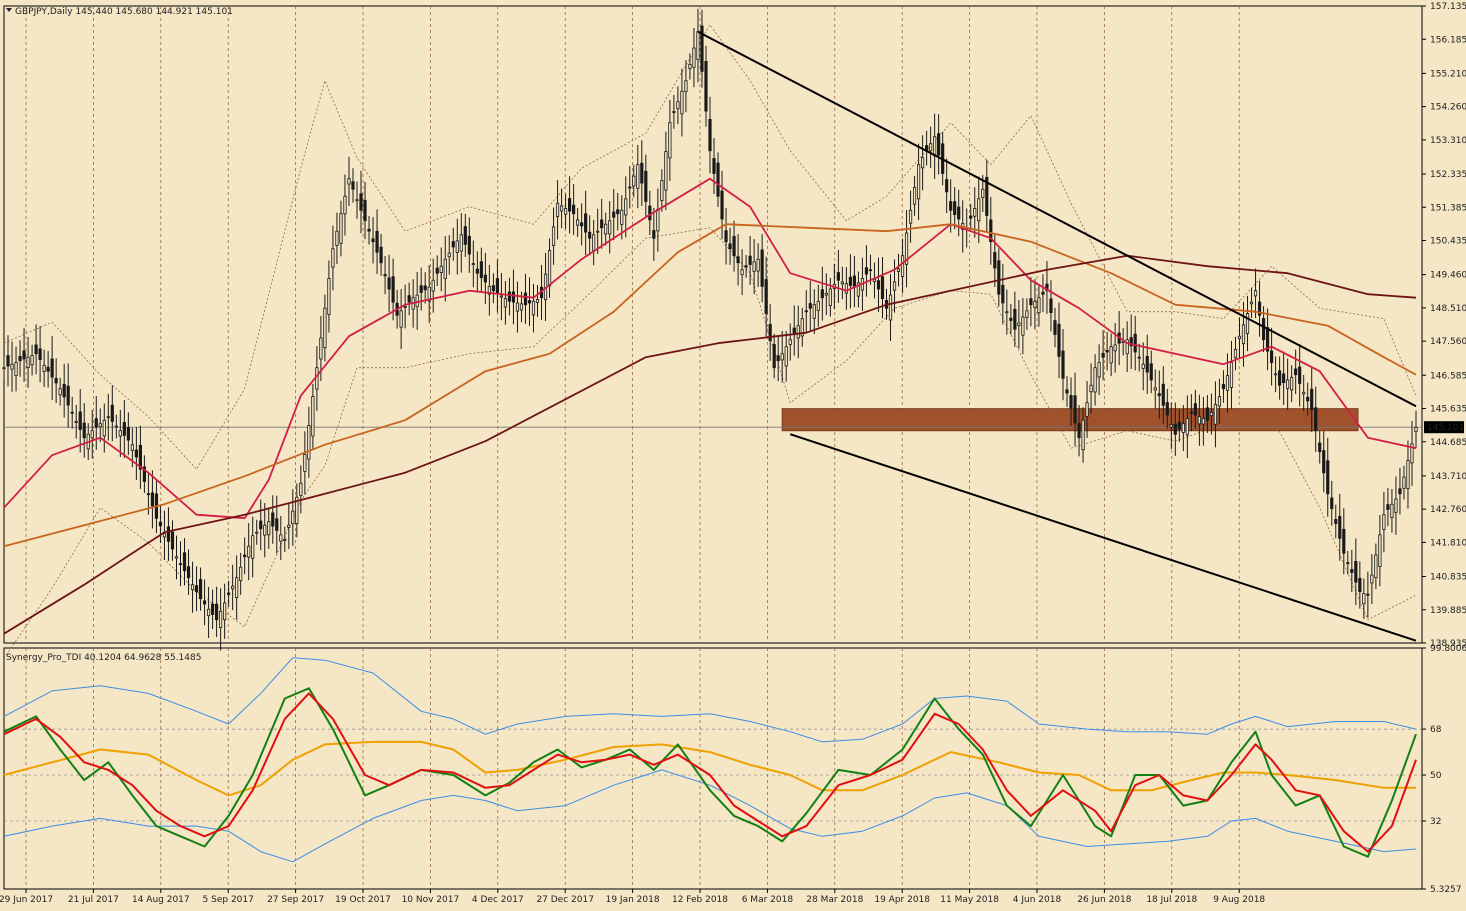  Describe the element at coordinates (161, 900) in the screenshot. I see `x-tick-label: 14 Aug 2017` at that location.